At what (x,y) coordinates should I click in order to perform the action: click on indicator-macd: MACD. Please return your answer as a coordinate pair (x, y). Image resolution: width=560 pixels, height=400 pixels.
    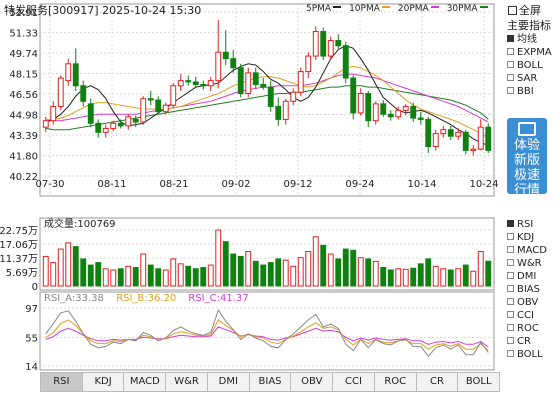
    Looking at the image, I should click on (532, 250).